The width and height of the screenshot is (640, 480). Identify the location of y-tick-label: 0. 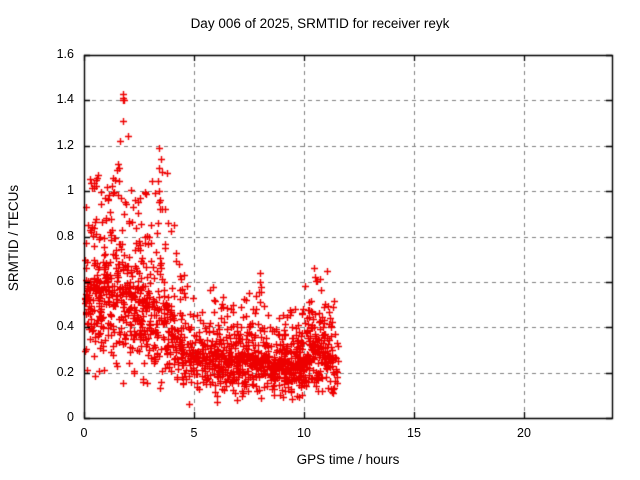
(70, 417).